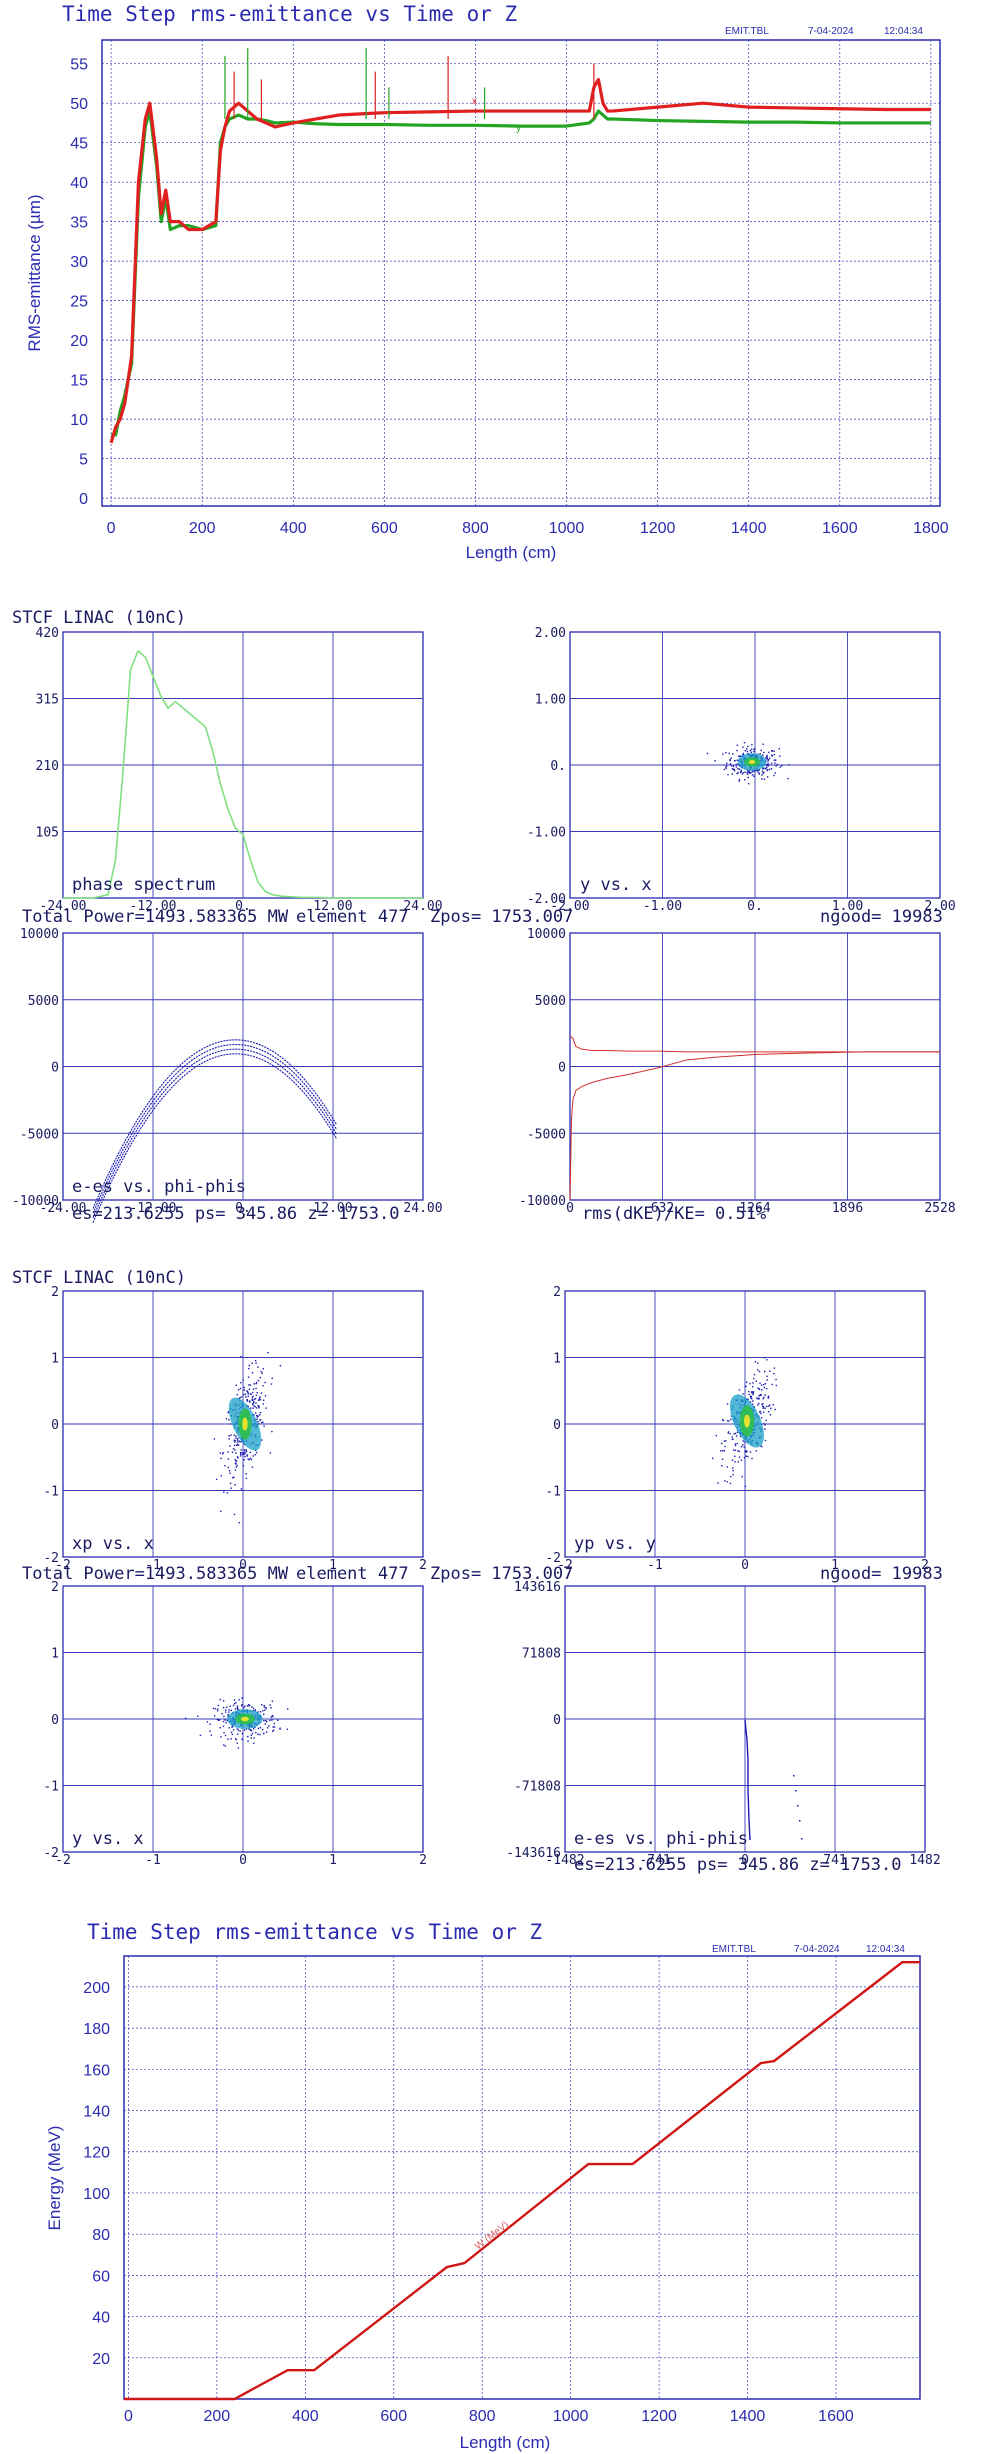 The image size is (982, 2454). Describe the element at coordinates (533, 1720) in the screenshot. I see `energy-phase-yticks-2: 143616 71808 0 -71808 -143616` at that location.